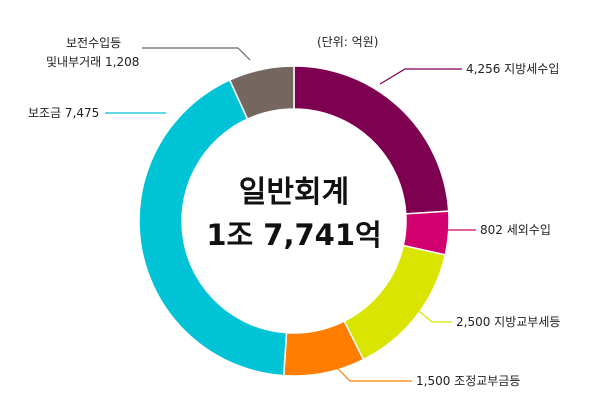  Describe the element at coordinates (92, 62) in the screenshot. I see `slice-label-reserve-line2: 및내부거래 1,208` at that location.